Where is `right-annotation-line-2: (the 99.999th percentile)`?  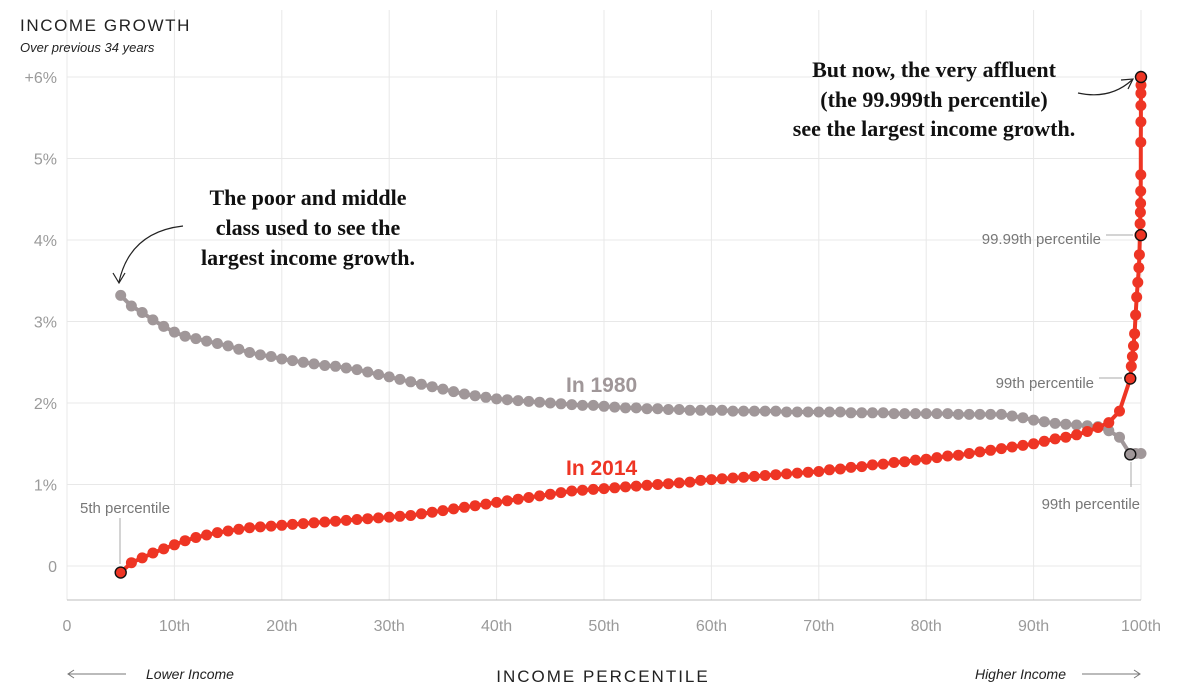 right-annotation-line-2: (the 99.999th percentile) is located at coordinates (934, 99).